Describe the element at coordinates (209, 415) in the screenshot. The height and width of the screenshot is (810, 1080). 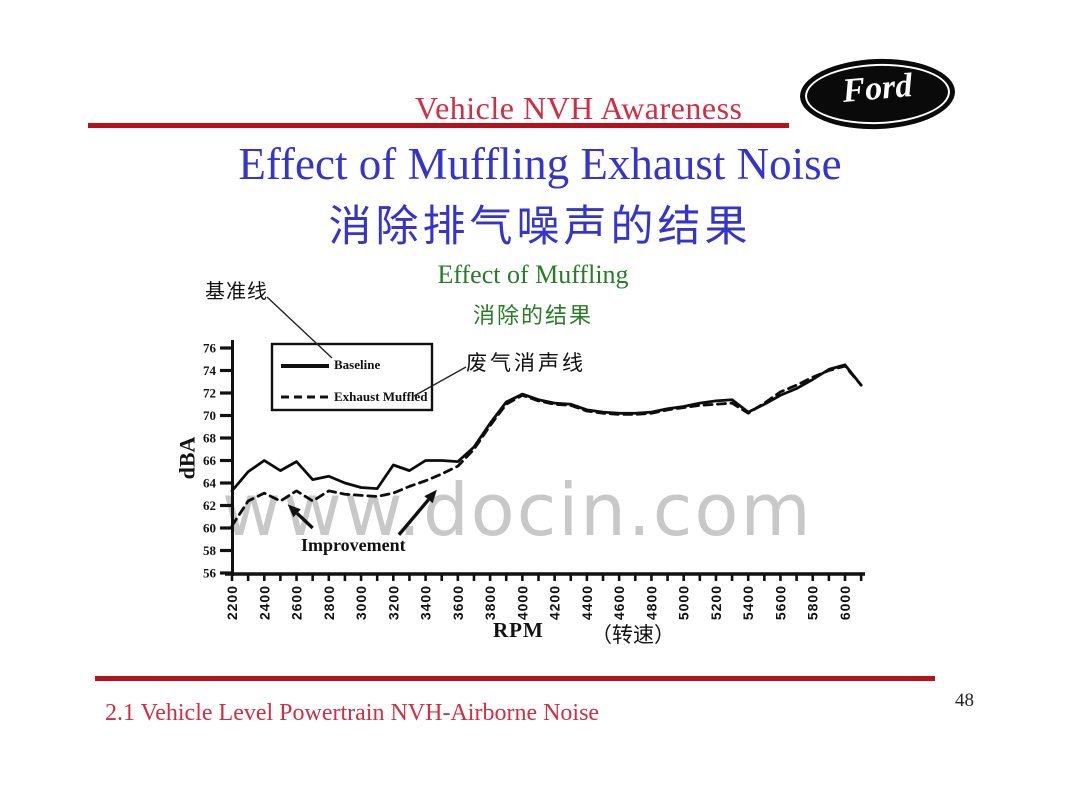
I see `svg-text: 70` at that location.